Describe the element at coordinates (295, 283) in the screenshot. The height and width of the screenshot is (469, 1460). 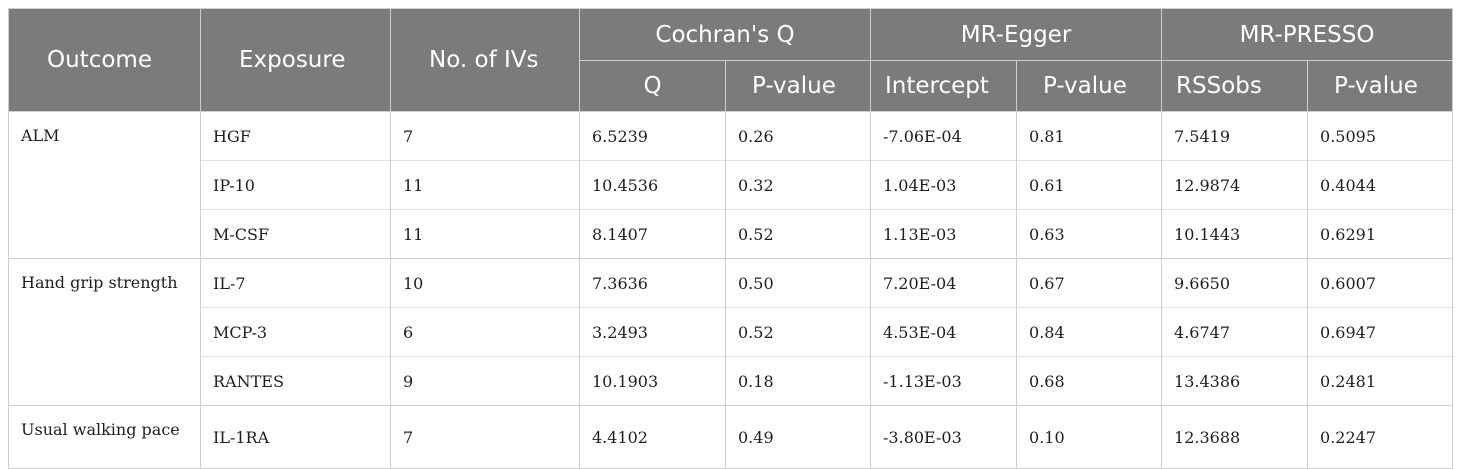
I see `cell-exposure: IL-7` at that location.